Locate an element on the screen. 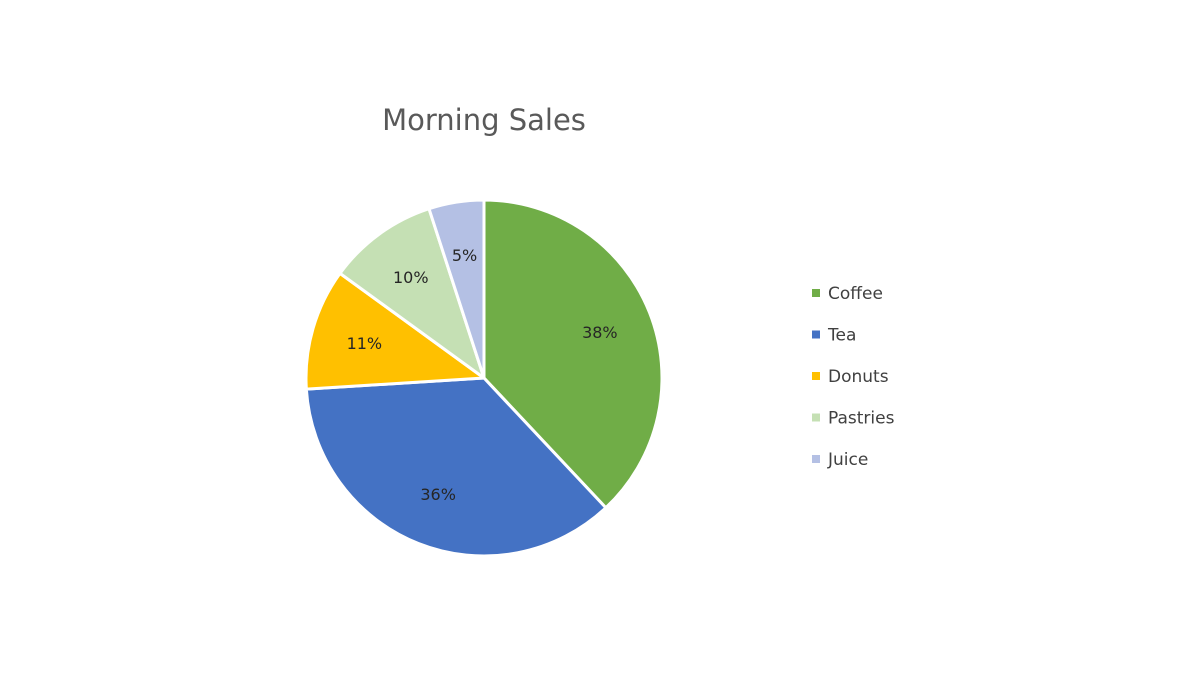 This screenshot has height=675, width=1200. data-label-coffee: 38% is located at coordinates (600, 332).